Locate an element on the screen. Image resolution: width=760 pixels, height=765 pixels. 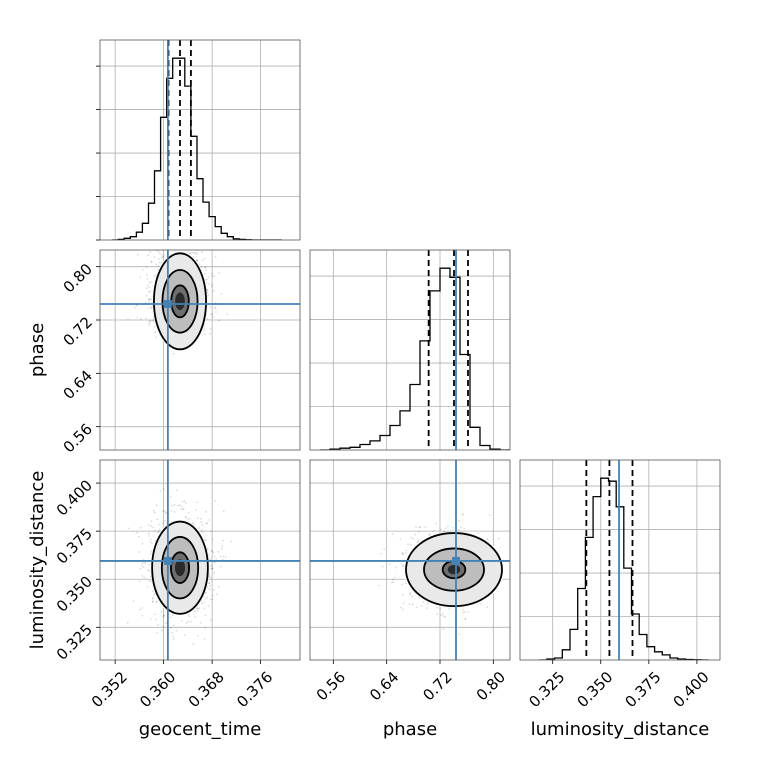
hist-panel-geocent_time is located at coordinates (198, 140).